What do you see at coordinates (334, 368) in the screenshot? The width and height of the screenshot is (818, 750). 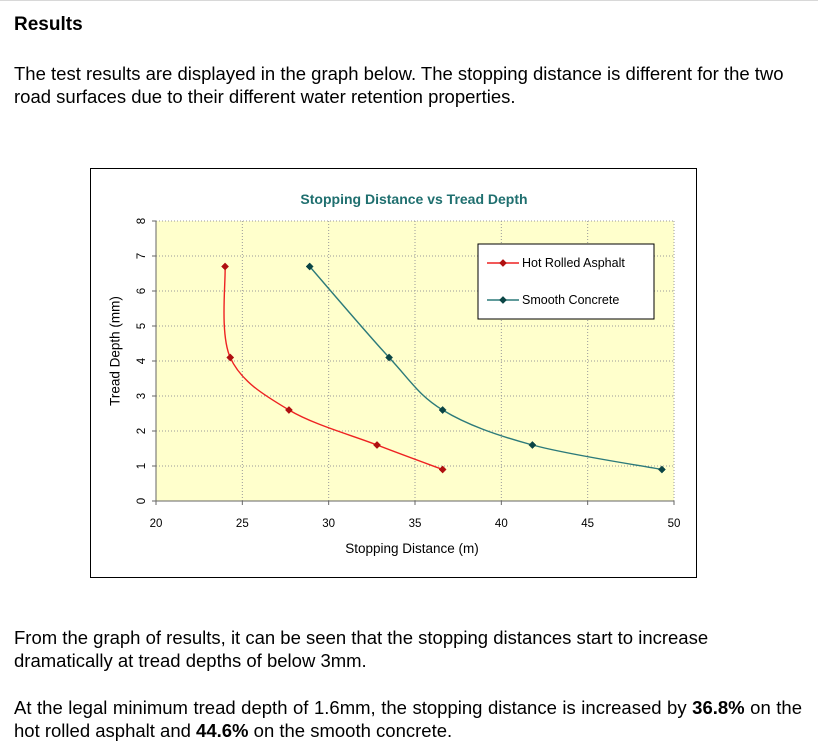 I see `series-hot-rolled-asphalt` at bounding box center [334, 368].